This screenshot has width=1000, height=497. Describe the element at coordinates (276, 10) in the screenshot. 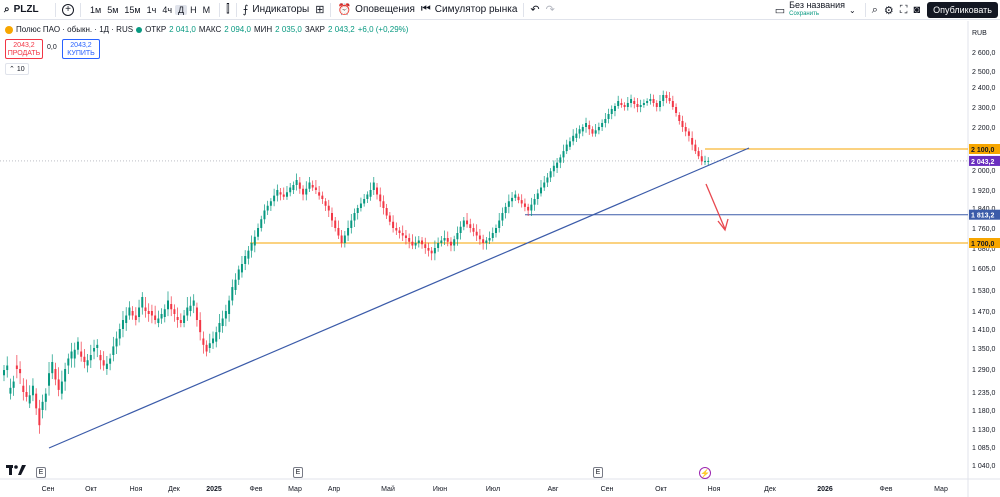

I see `indicators-button: ⨍ Индикаторы` at that location.